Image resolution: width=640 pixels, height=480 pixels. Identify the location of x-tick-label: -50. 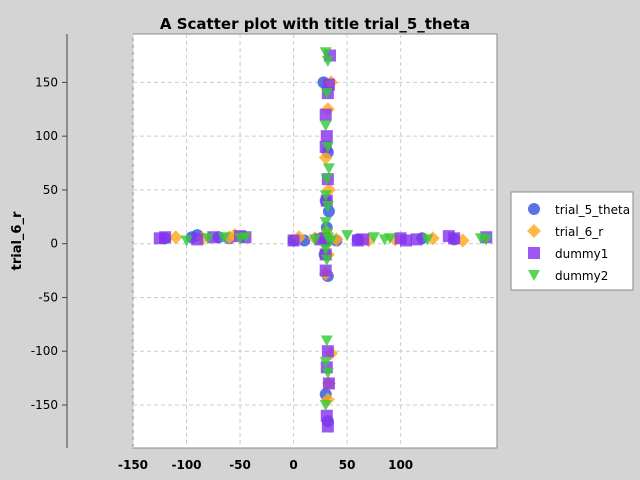
(240, 465).